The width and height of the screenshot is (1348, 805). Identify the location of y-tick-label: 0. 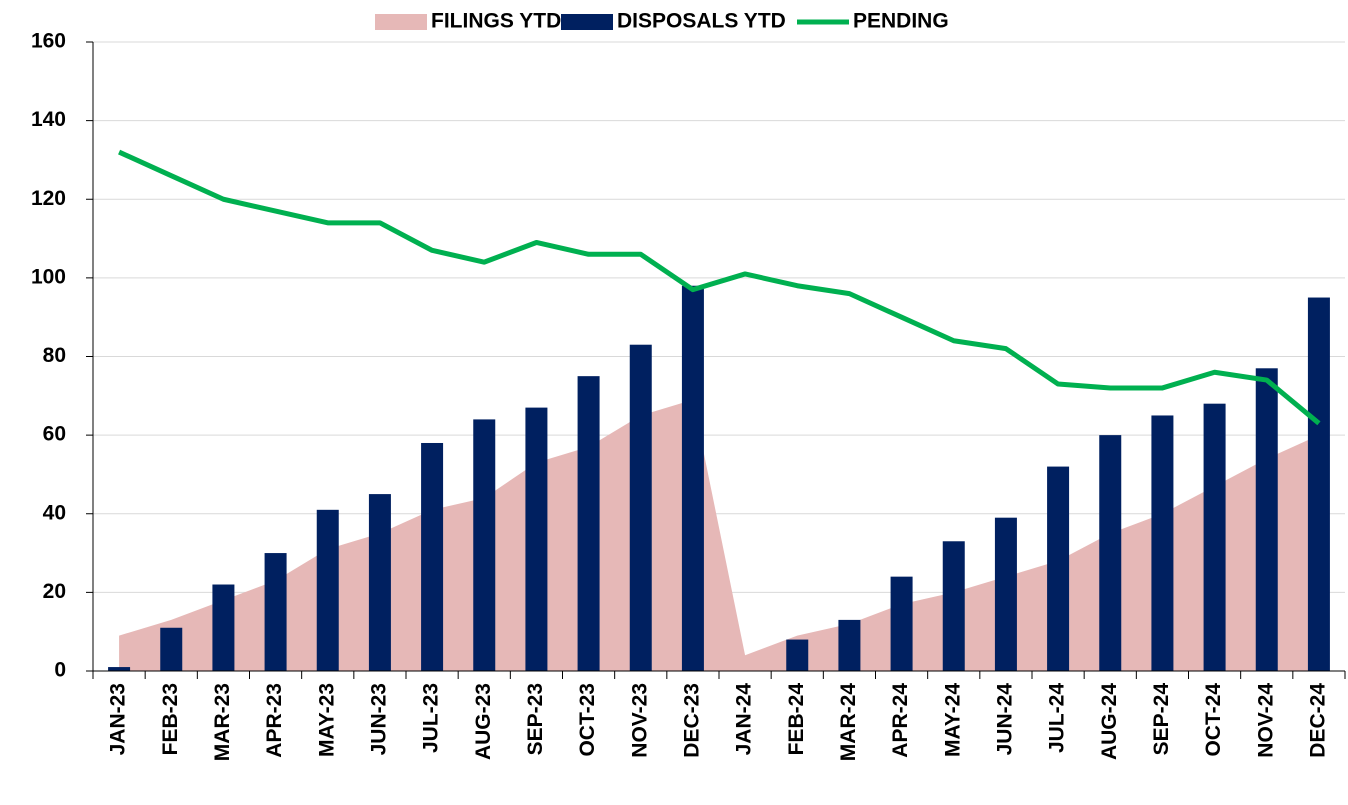
(60, 670).